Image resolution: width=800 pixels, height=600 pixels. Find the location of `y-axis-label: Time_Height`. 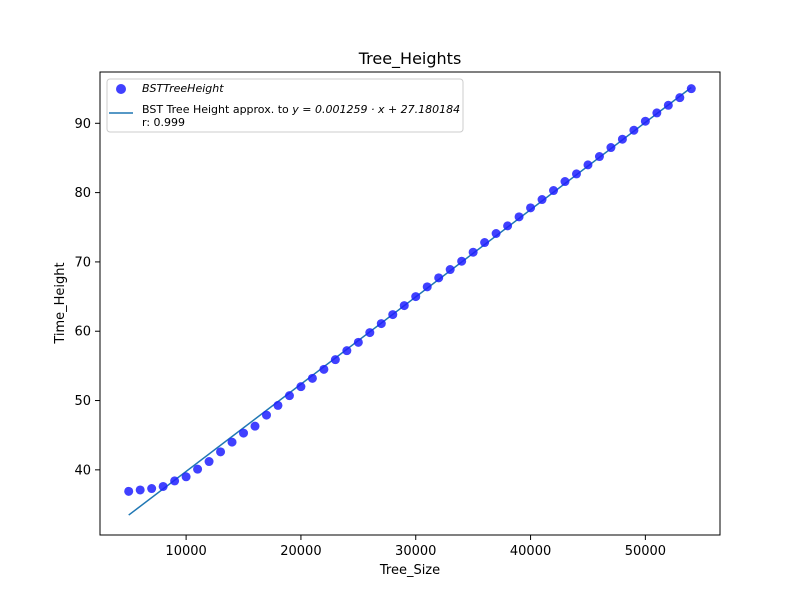

y-axis-label: Time_Height is located at coordinates (60, 303).